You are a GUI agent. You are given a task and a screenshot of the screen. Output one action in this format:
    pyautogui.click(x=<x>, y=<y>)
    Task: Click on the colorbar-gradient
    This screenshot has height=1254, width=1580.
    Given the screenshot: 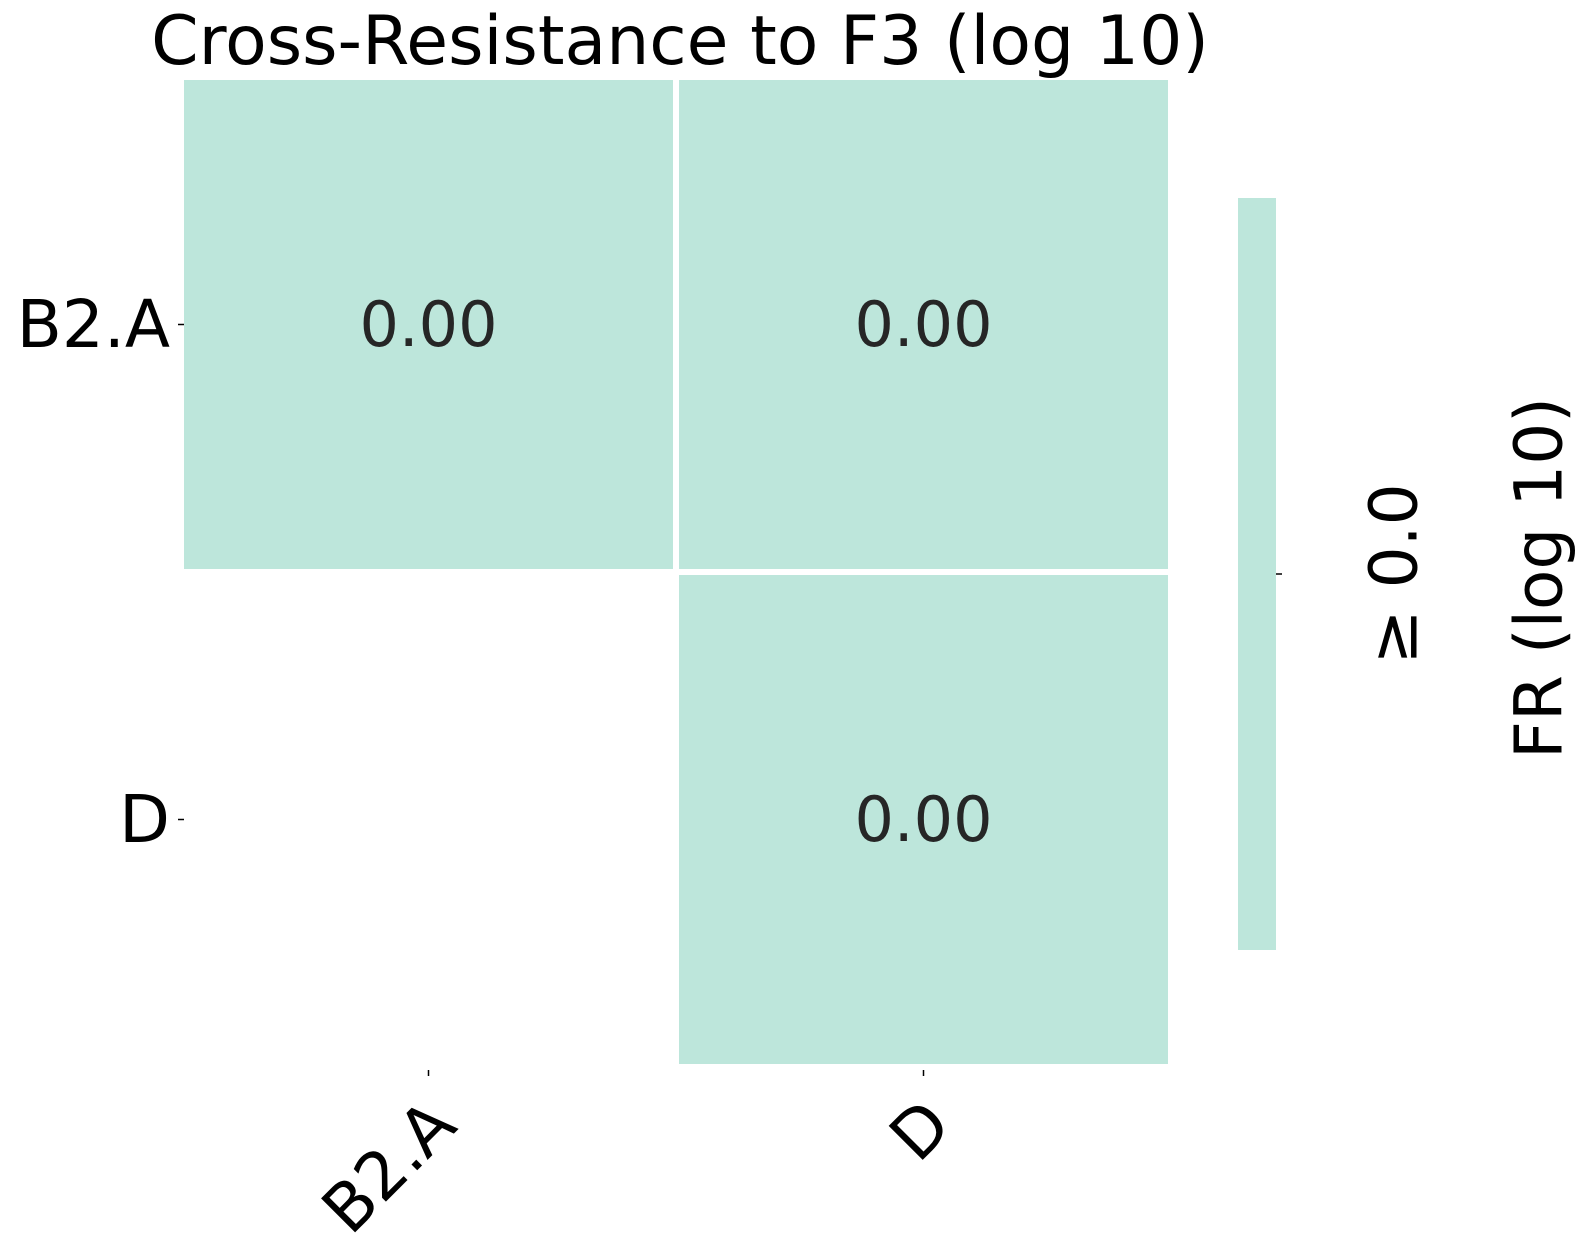 What is the action you would take?
    pyautogui.click(x=1257, y=574)
    